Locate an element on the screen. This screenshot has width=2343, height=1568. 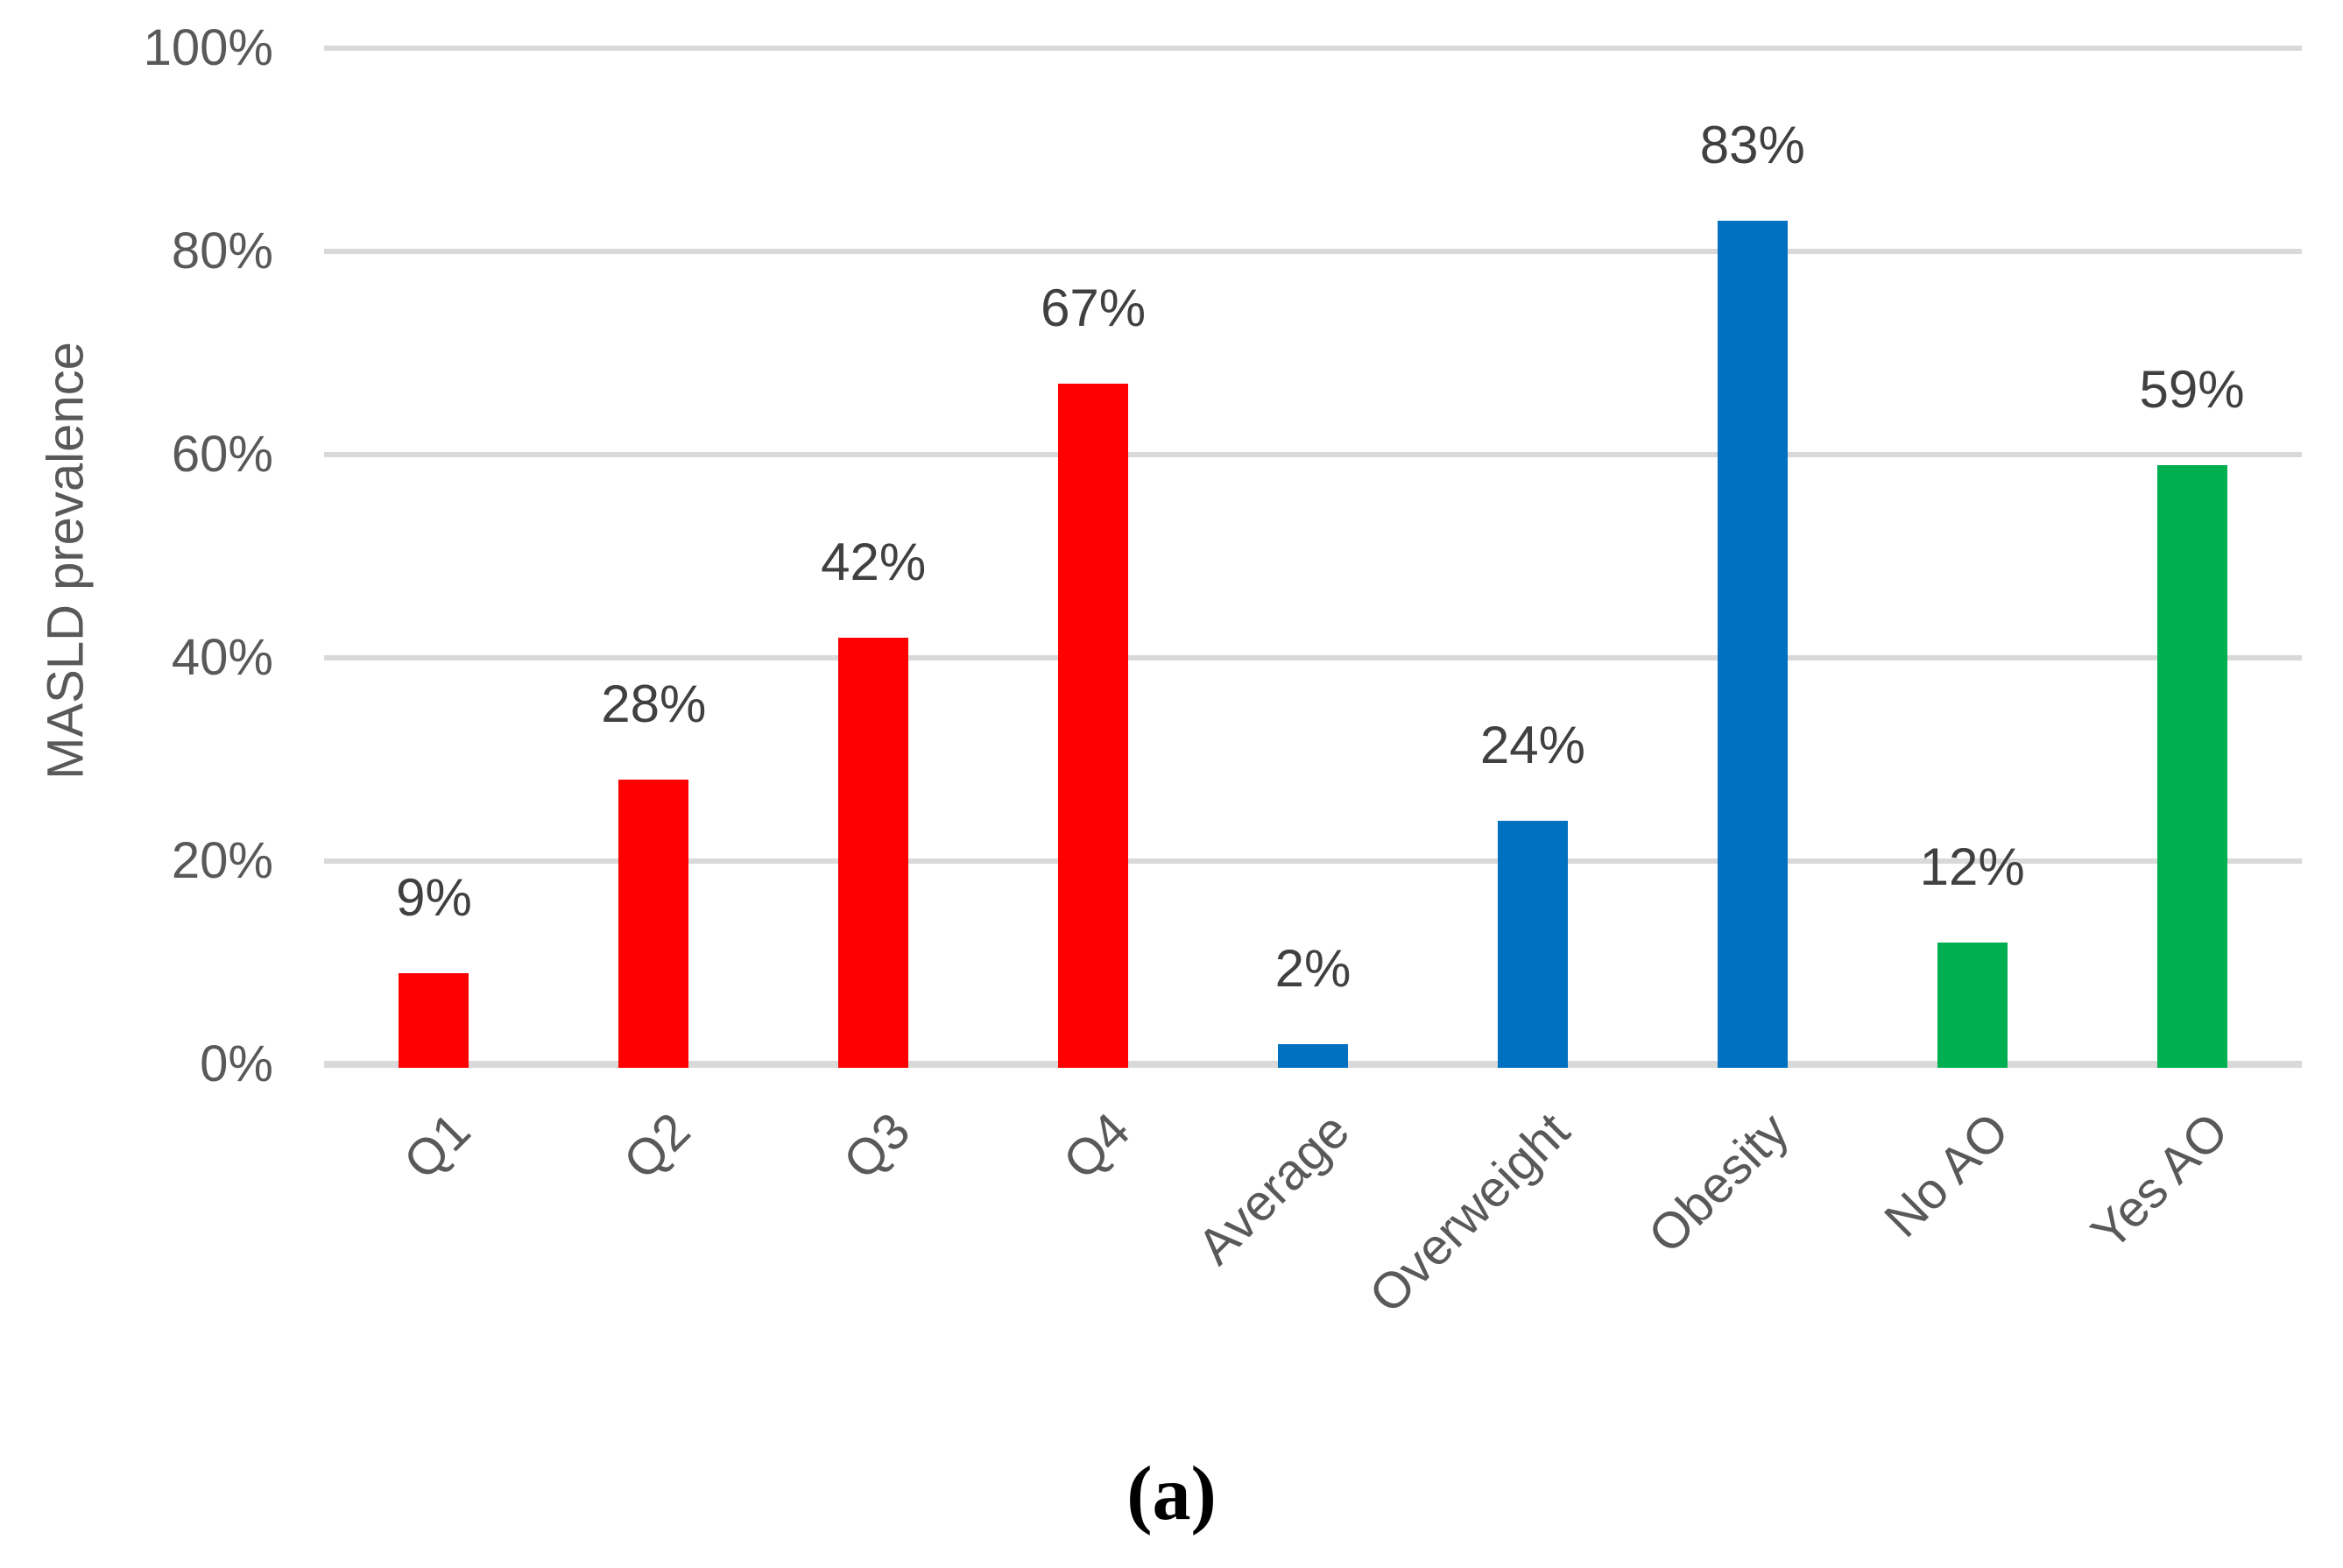
data-label-q2: 28% is located at coordinates (654, 704).